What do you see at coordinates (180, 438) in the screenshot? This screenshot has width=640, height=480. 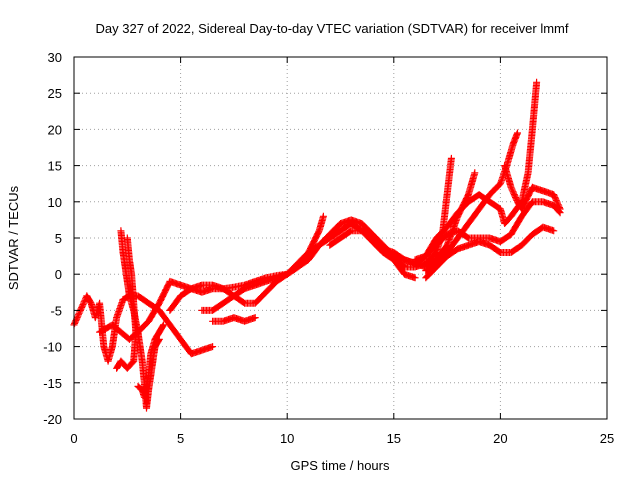 I see `x-tick-label: 5` at bounding box center [180, 438].